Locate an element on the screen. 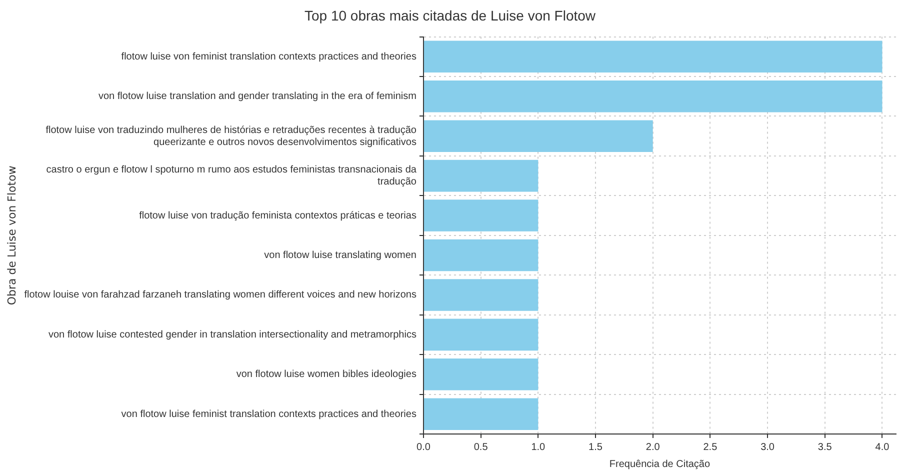 The width and height of the screenshot is (898, 474). x-tick-label: 3.0 is located at coordinates (767, 447).